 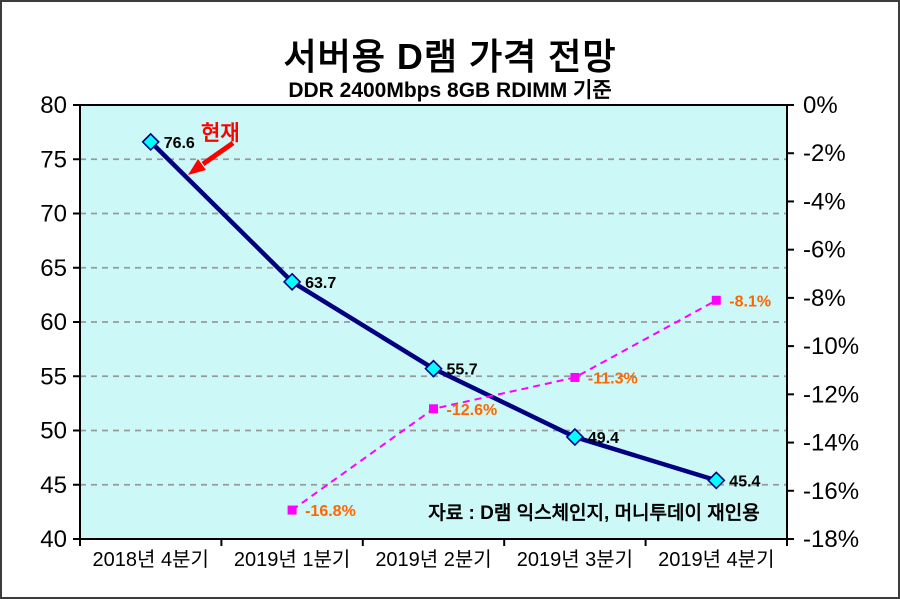 What do you see at coordinates (53, 105) in the screenshot?
I see `left-axis-label: 80` at bounding box center [53, 105].